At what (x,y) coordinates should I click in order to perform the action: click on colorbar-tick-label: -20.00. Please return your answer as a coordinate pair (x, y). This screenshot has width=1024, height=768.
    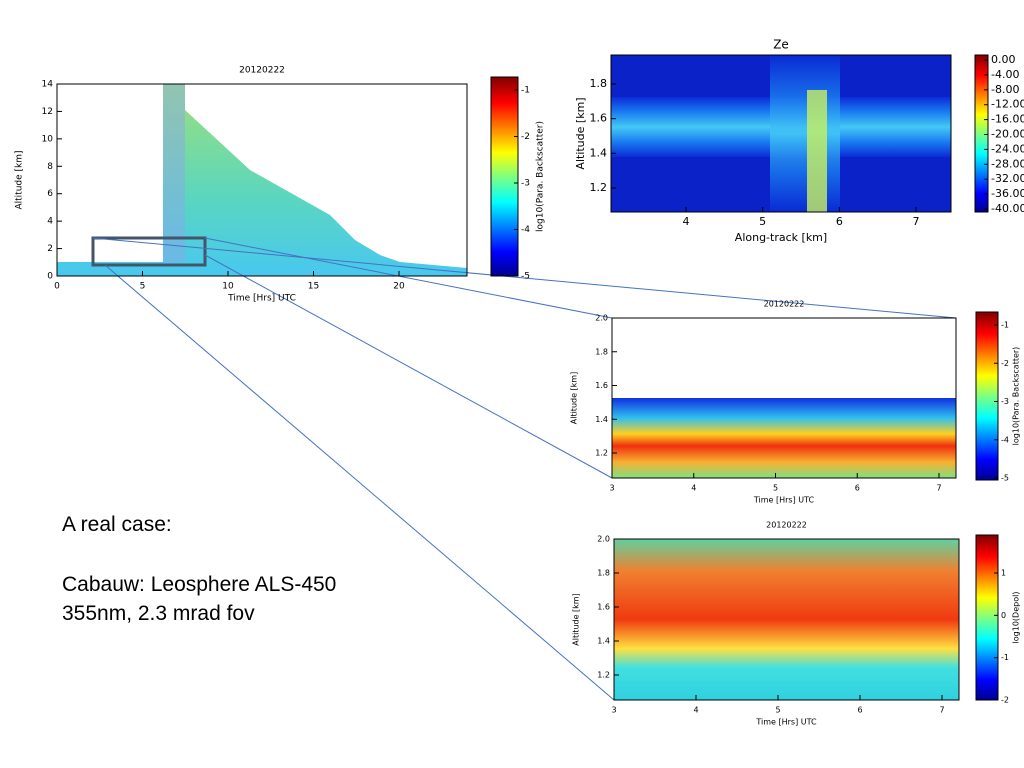
    Looking at the image, I should click on (1007, 134).